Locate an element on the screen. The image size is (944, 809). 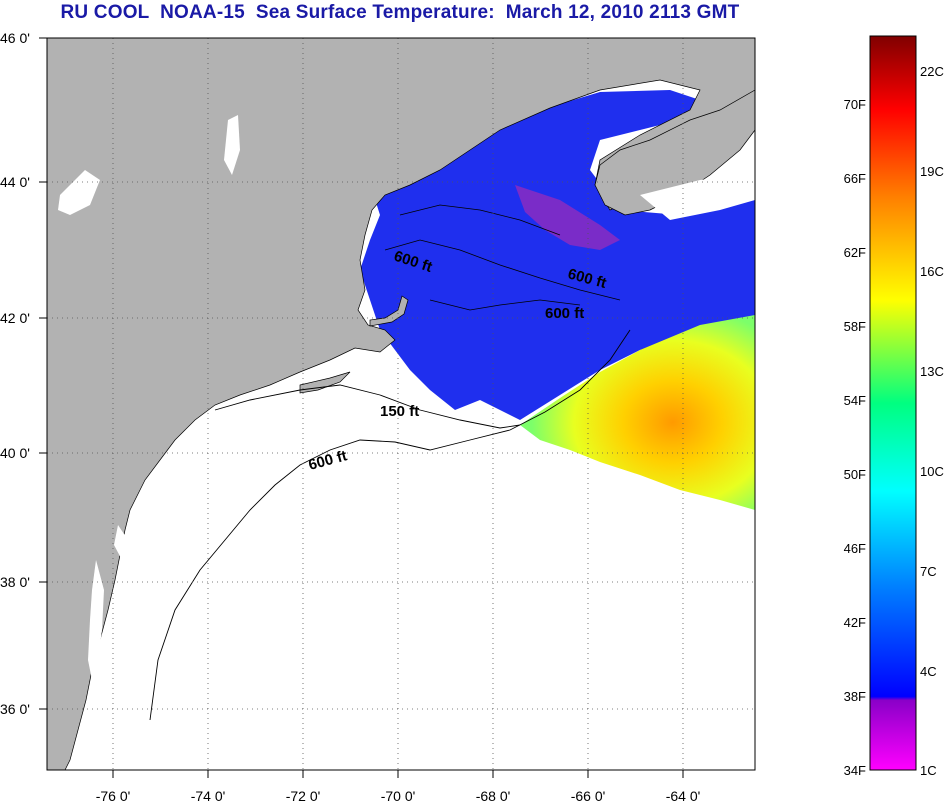
cold-patch is located at coordinates (567, 217).